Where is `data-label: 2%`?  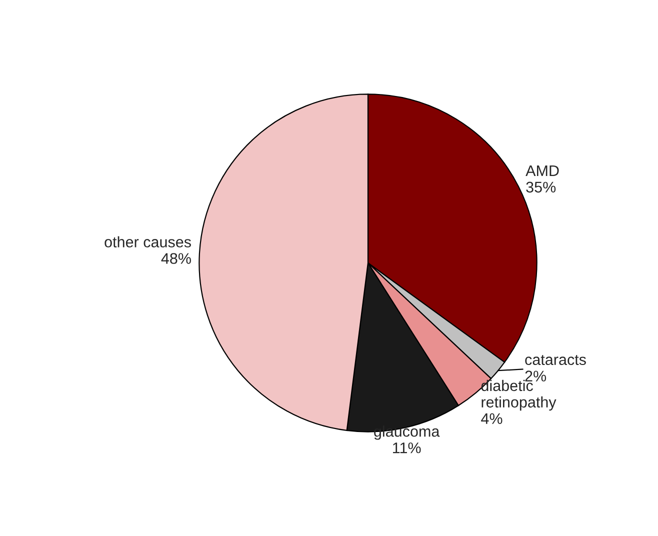
data-label: 2% is located at coordinates (535, 376).